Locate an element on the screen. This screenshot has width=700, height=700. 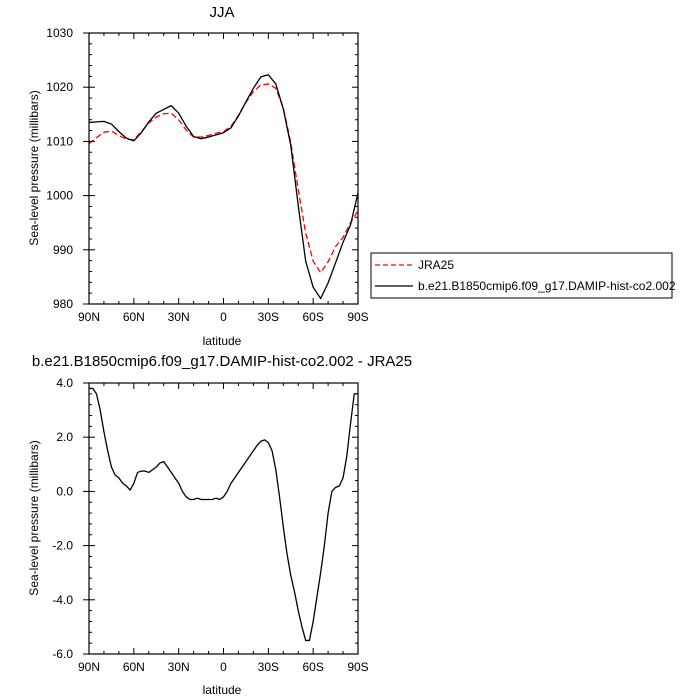
top-plot-area is located at coordinates (223, 187).